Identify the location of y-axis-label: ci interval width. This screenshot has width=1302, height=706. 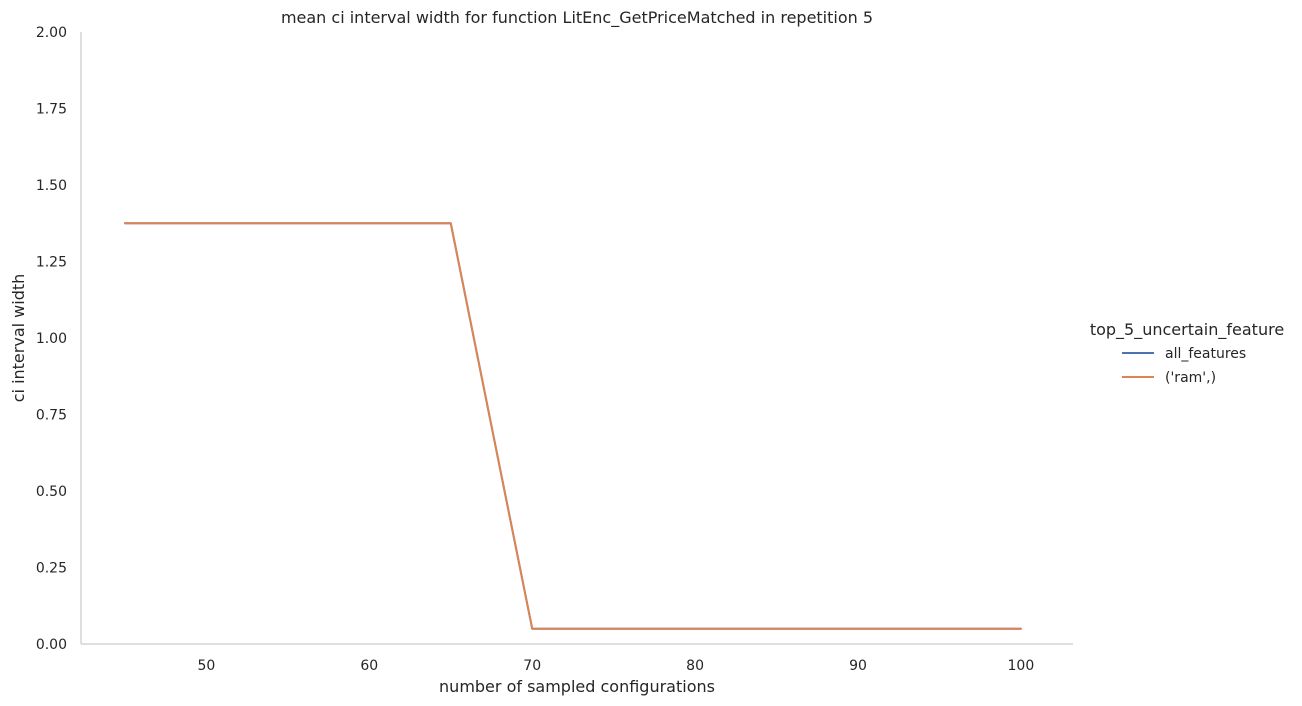
(18, 338).